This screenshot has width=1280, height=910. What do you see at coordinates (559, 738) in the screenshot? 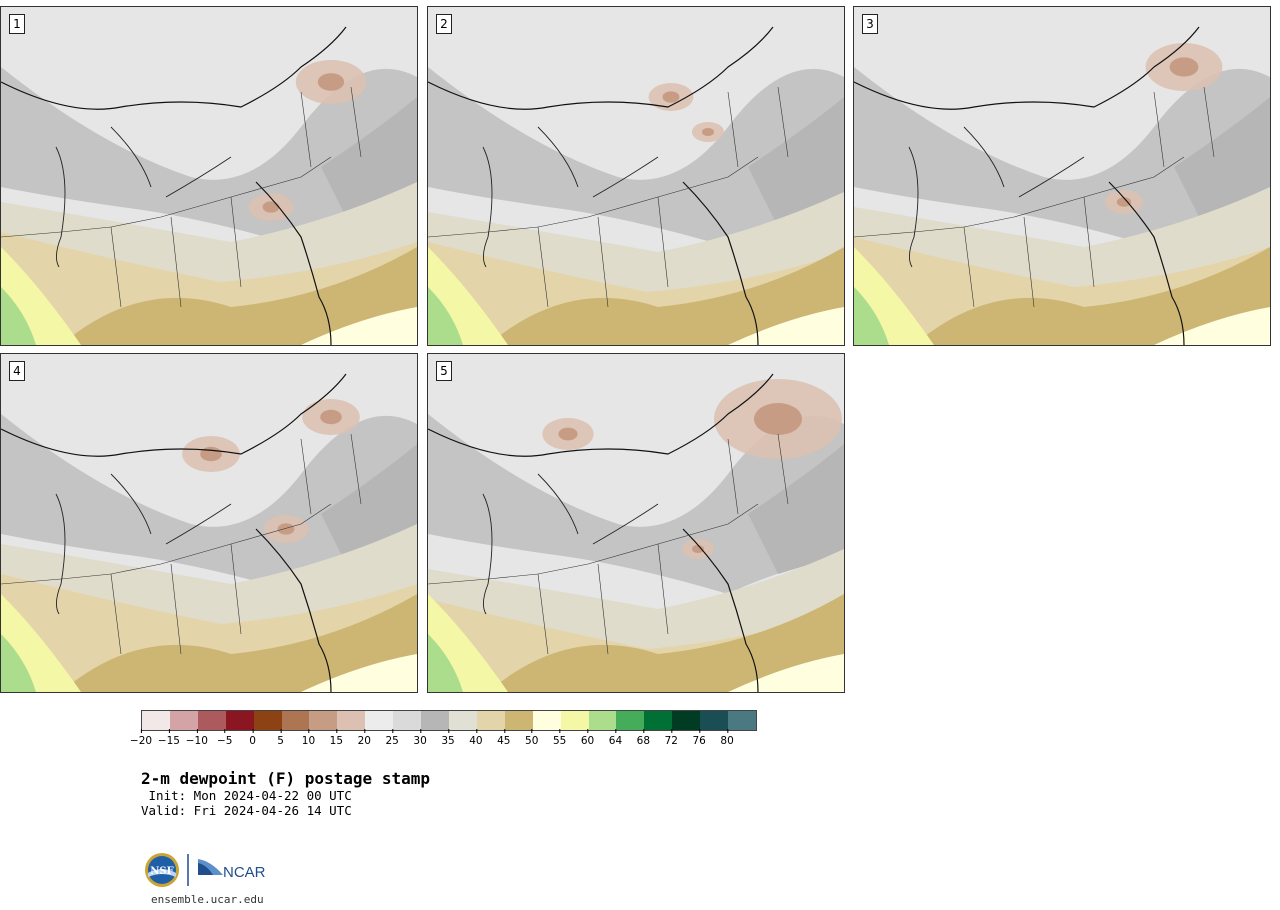
I see `colorbar-tick-label: 55` at bounding box center [559, 738].